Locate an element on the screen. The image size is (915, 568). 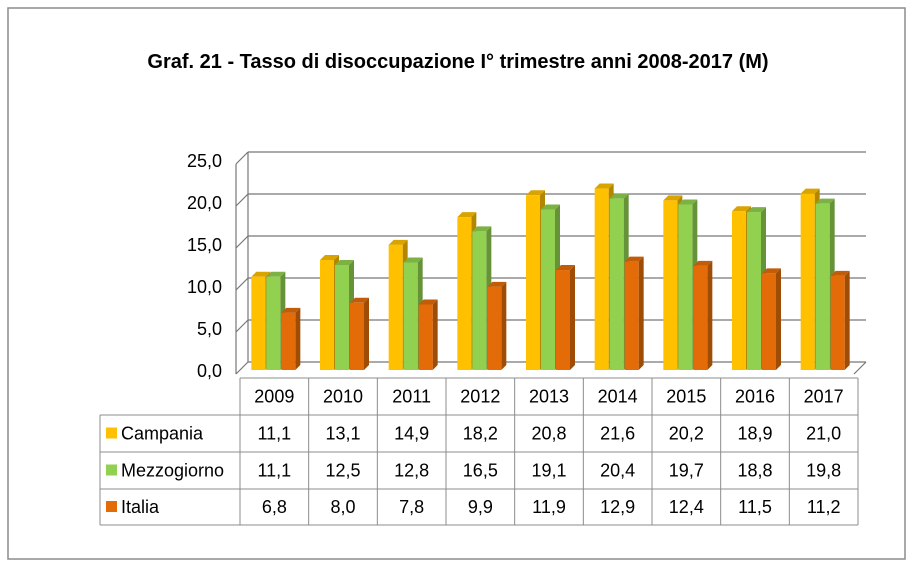
table-value: 16,5 is located at coordinates (480, 470).